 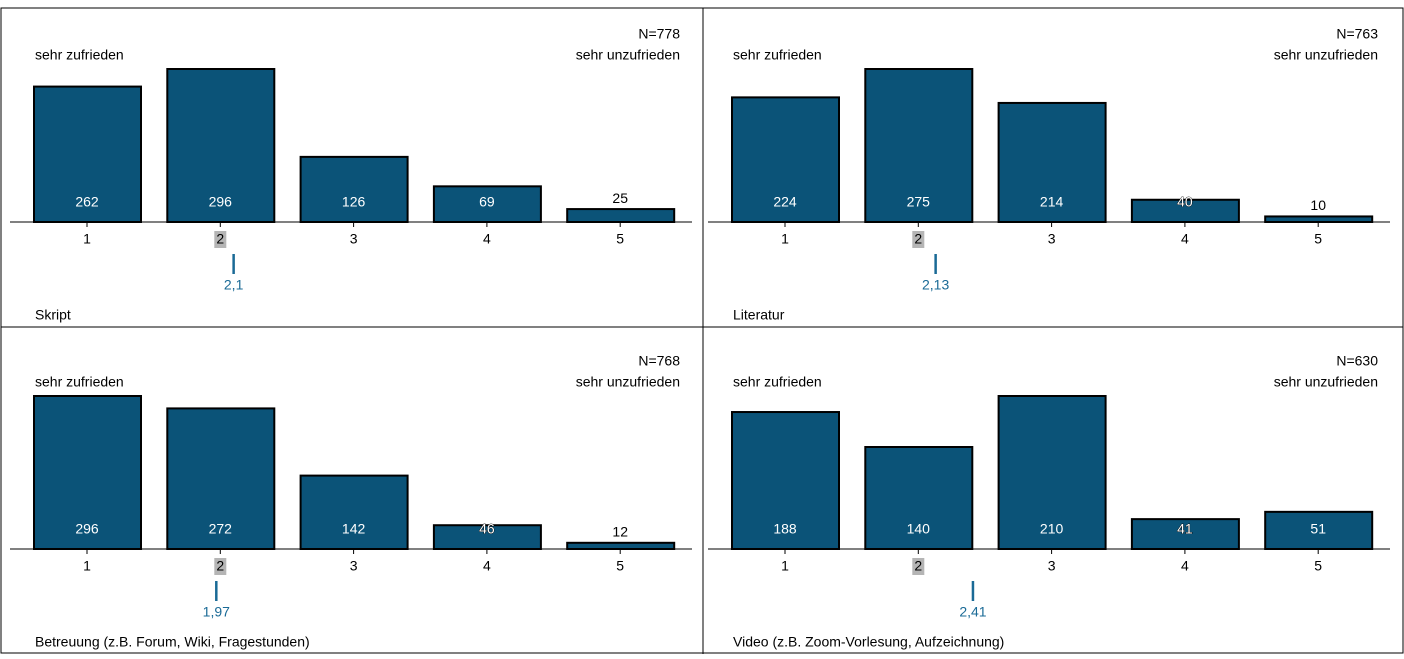 What do you see at coordinates (354, 202) in the screenshot?
I see `value-label: 126` at bounding box center [354, 202].